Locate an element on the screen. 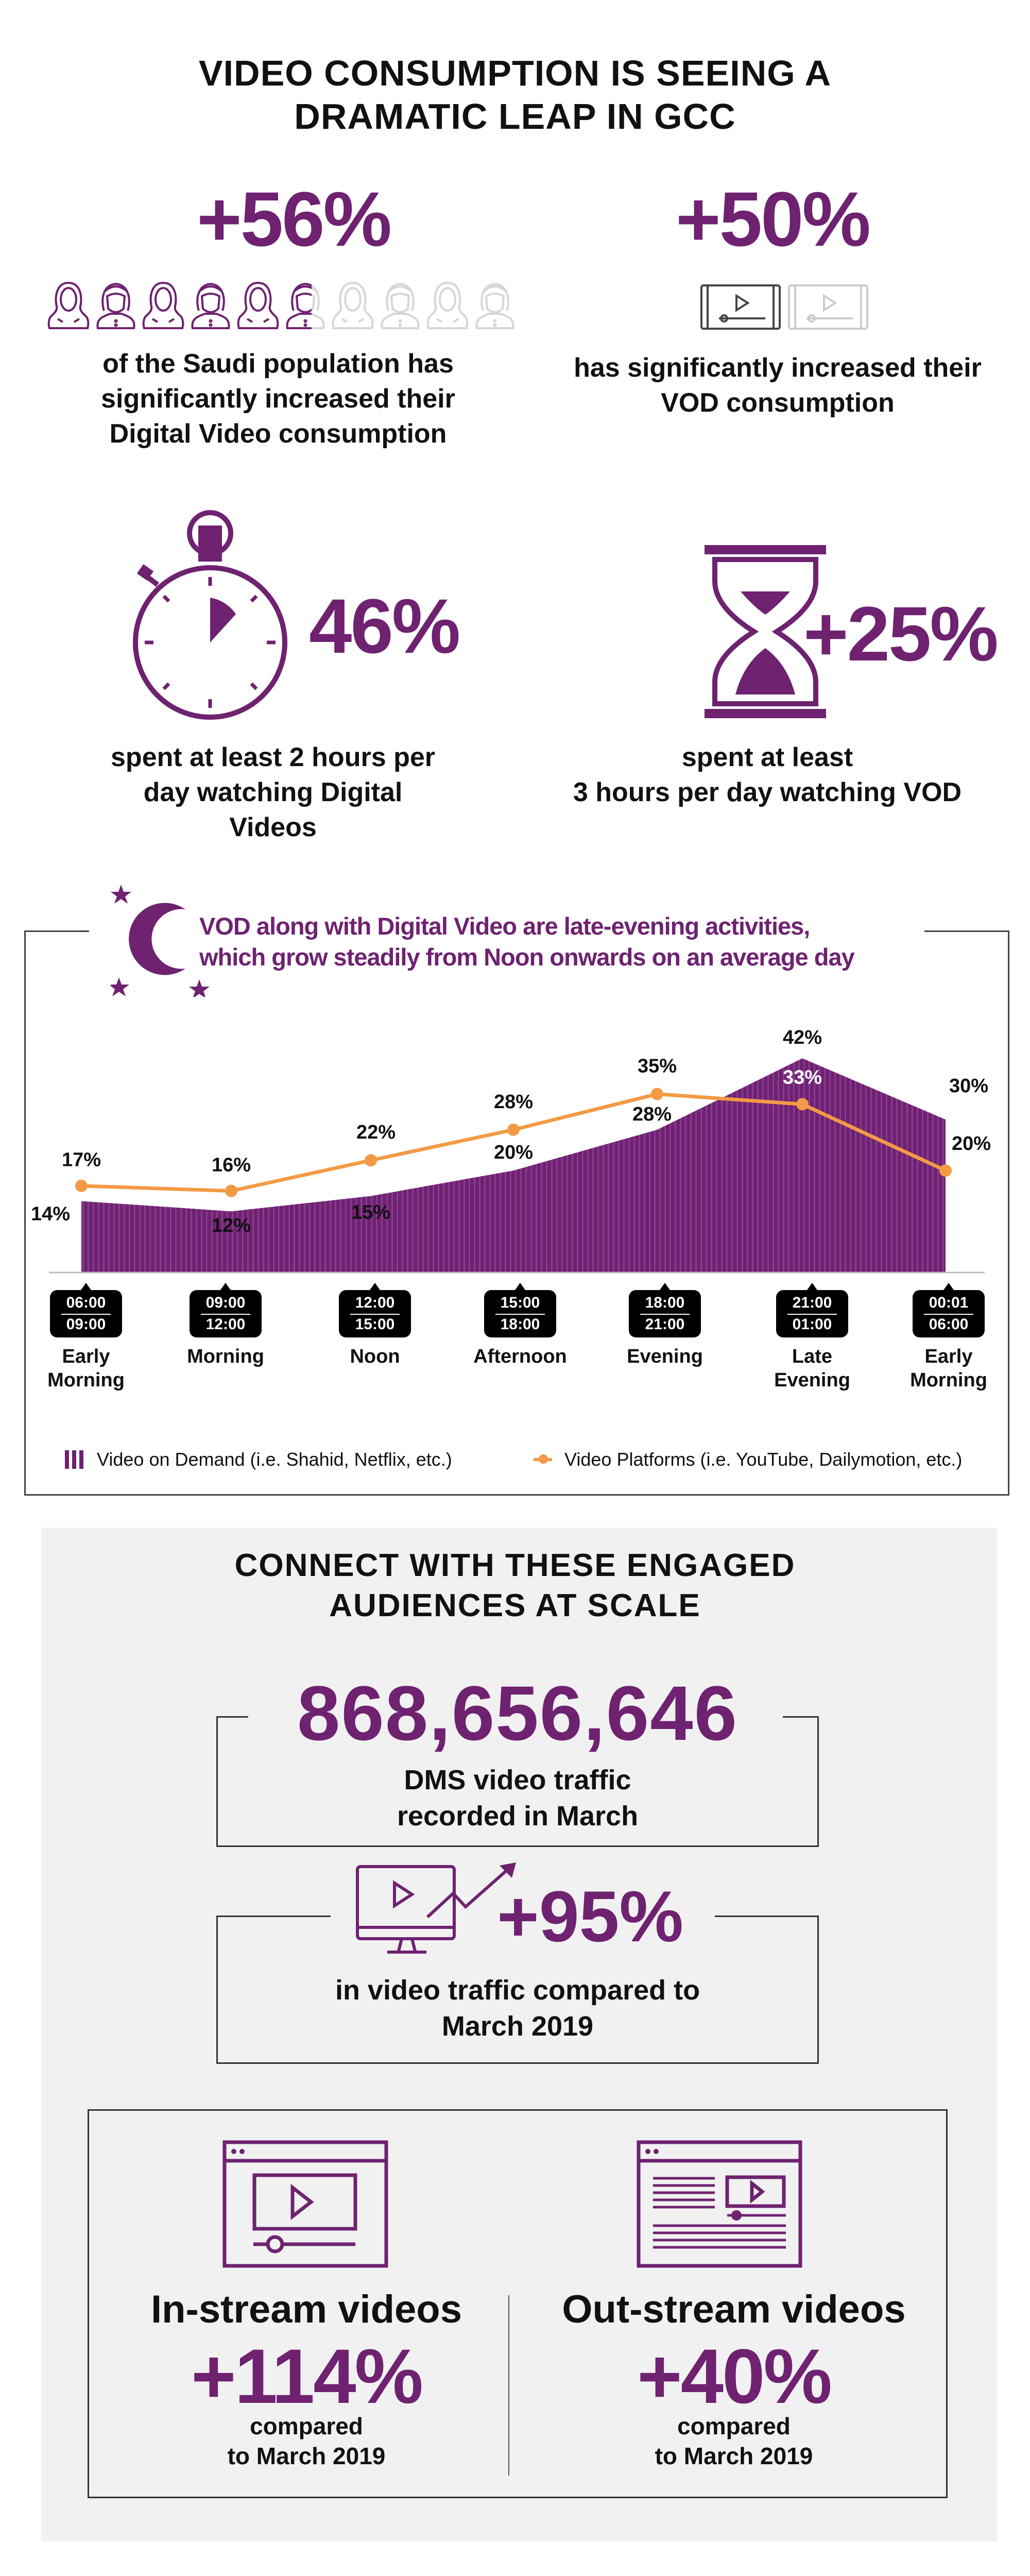  text-line: significantly increased their is located at coordinates (278, 399).